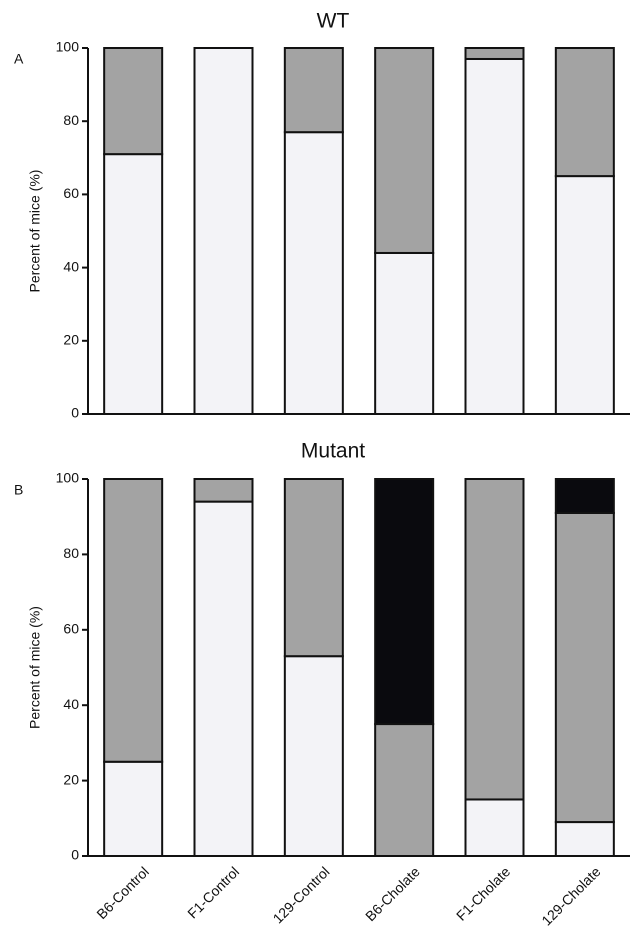 The image size is (640, 948). What do you see at coordinates (570, 895) in the screenshot?
I see `x-tick-label: 129-Cholate` at bounding box center [570, 895].